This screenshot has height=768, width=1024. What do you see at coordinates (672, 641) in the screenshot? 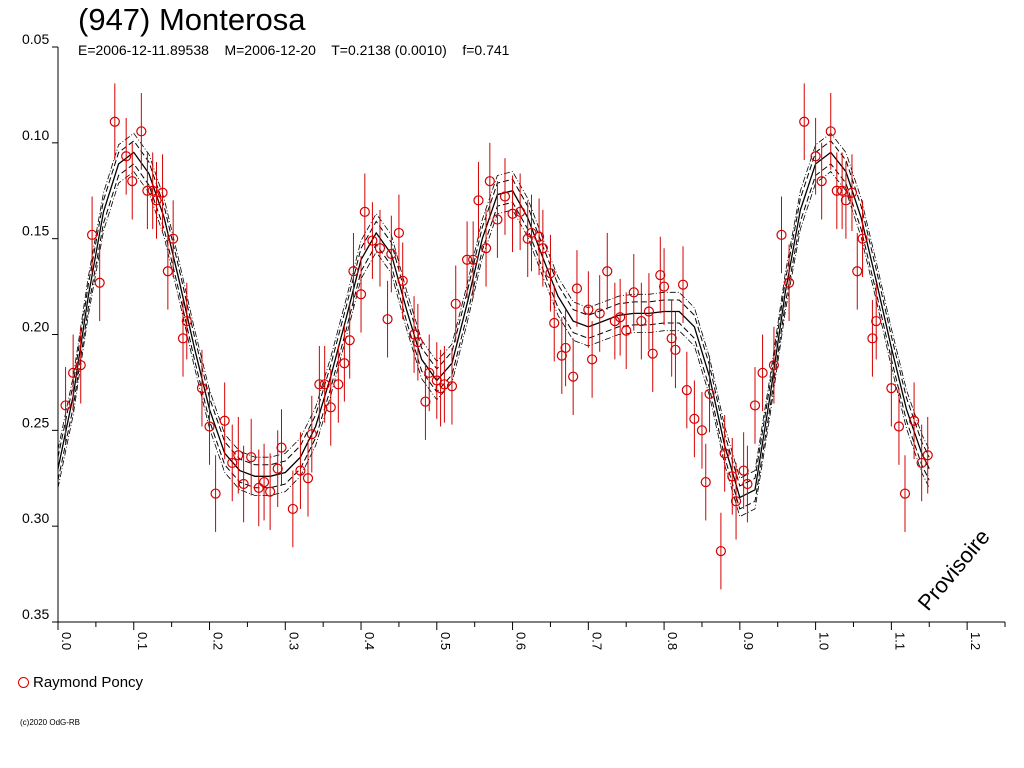
I see `x-tick-label: 0.8` at bounding box center [672, 641].